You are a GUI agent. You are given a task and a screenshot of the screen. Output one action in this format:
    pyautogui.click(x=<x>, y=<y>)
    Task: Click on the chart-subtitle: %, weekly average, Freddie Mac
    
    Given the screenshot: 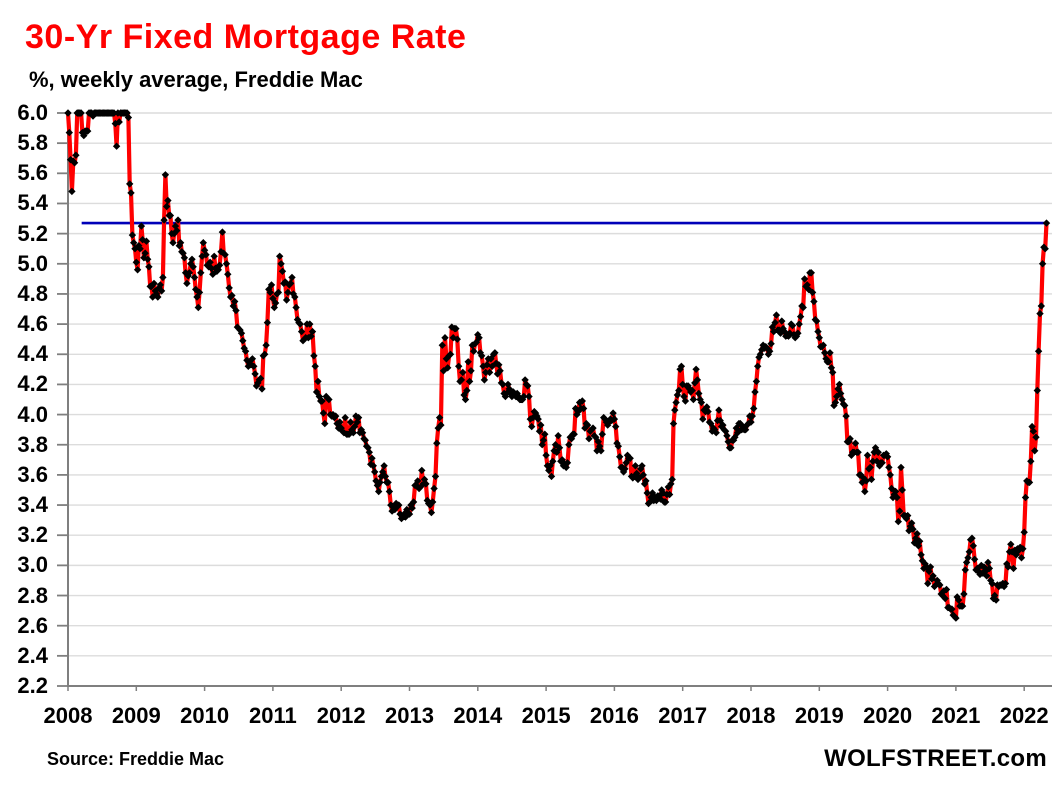 What is the action you would take?
    pyautogui.click(x=196, y=79)
    